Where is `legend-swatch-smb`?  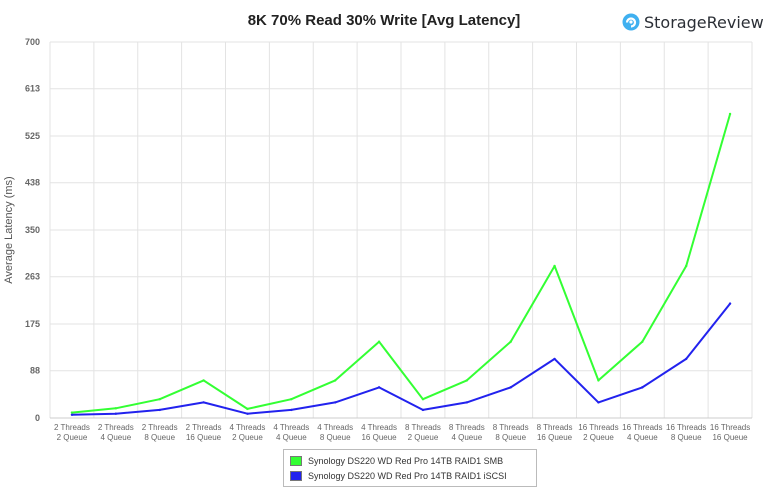 legend-swatch-smb is located at coordinates (296, 460).